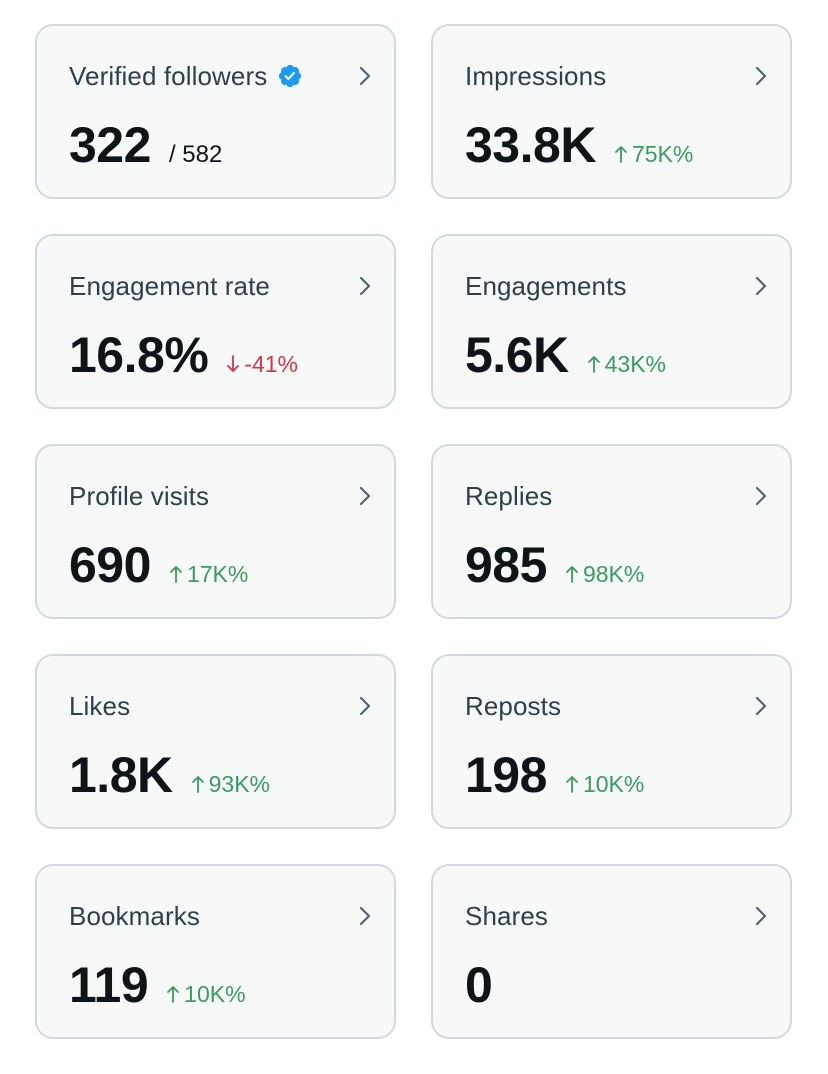 Image resolution: width=828 pixels, height=1074 pixels. Describe the element at coordinates (506, 775) in the screenshot. I see `metric-value: 198` at that location.